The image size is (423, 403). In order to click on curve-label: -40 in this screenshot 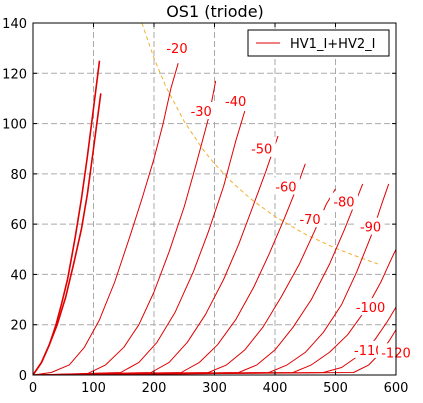, I will do `click(235, 102)`.